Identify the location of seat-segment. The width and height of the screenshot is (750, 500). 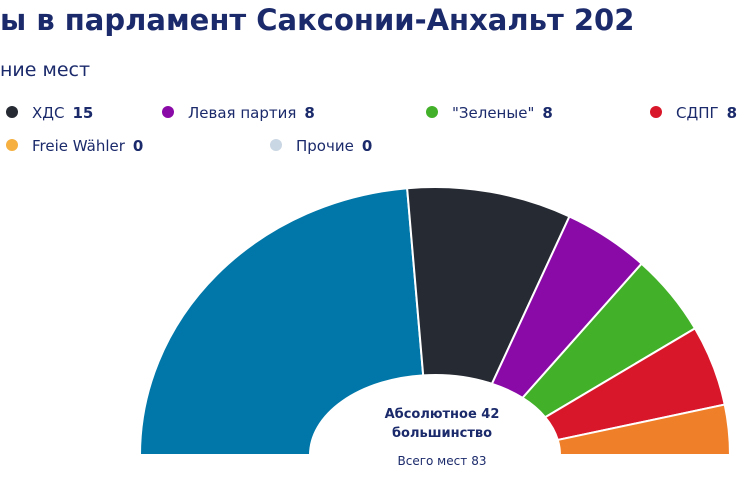
(644, 429).